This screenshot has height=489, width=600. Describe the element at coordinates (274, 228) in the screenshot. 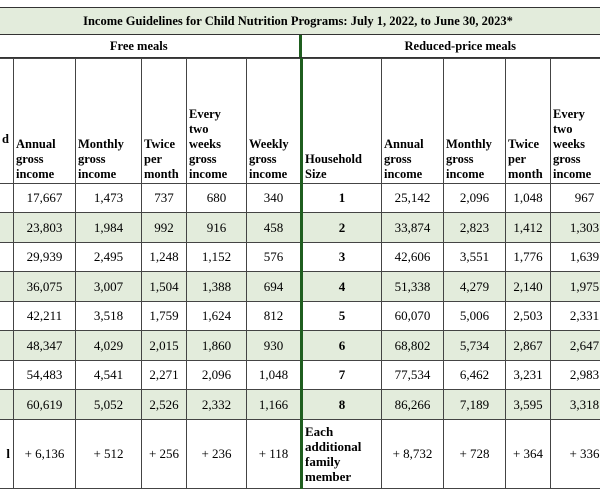

I see `free-value-cell: 458` at that location.